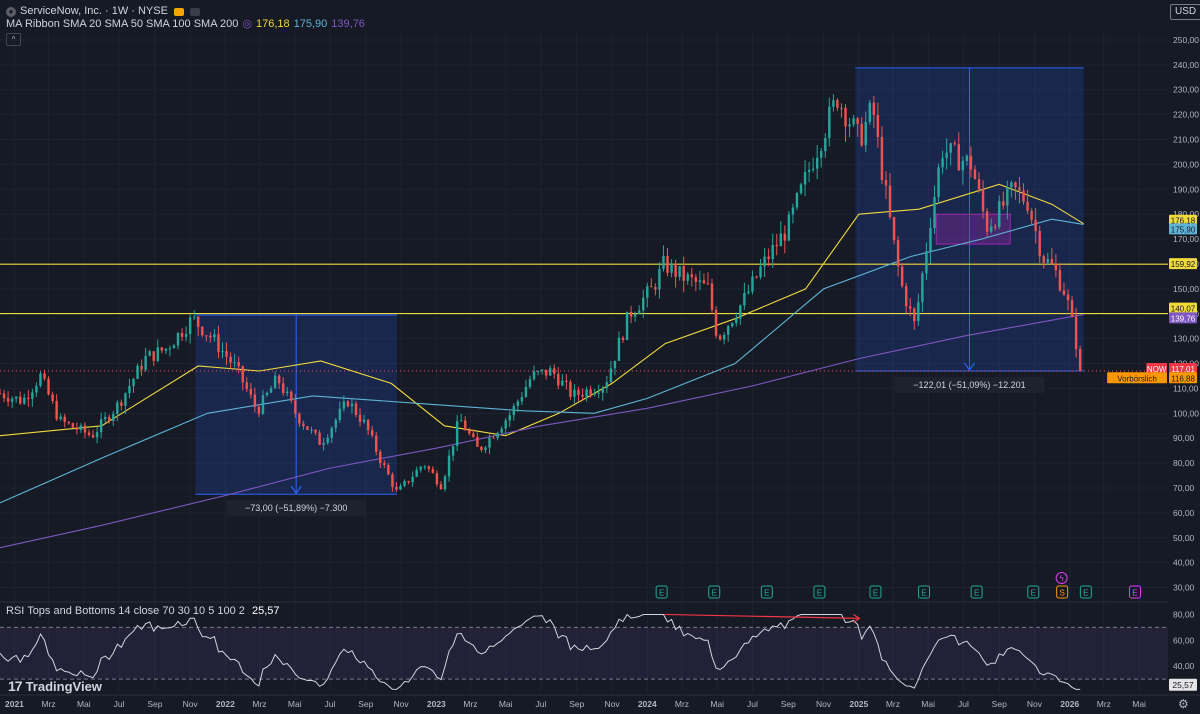 Image resolution: width=1200 pixels, height=714 pixels. Describe the element at coordinates (1183, 704) in the screenshot. I see `settings-gear-icon: ⚙` at that location.